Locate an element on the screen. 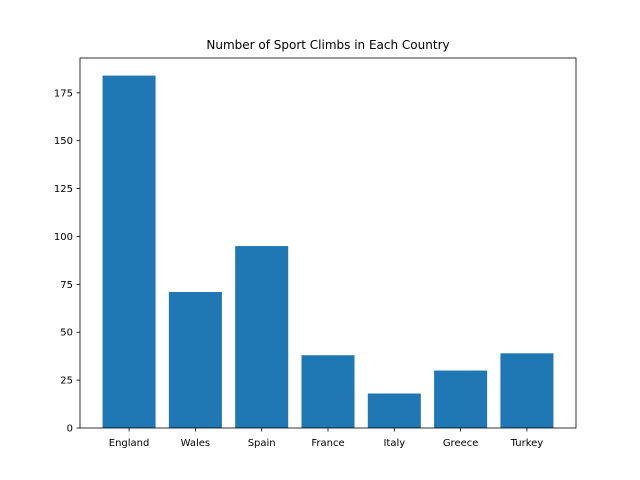  y-tick-label: 100 is located at coordinates (63, 237).